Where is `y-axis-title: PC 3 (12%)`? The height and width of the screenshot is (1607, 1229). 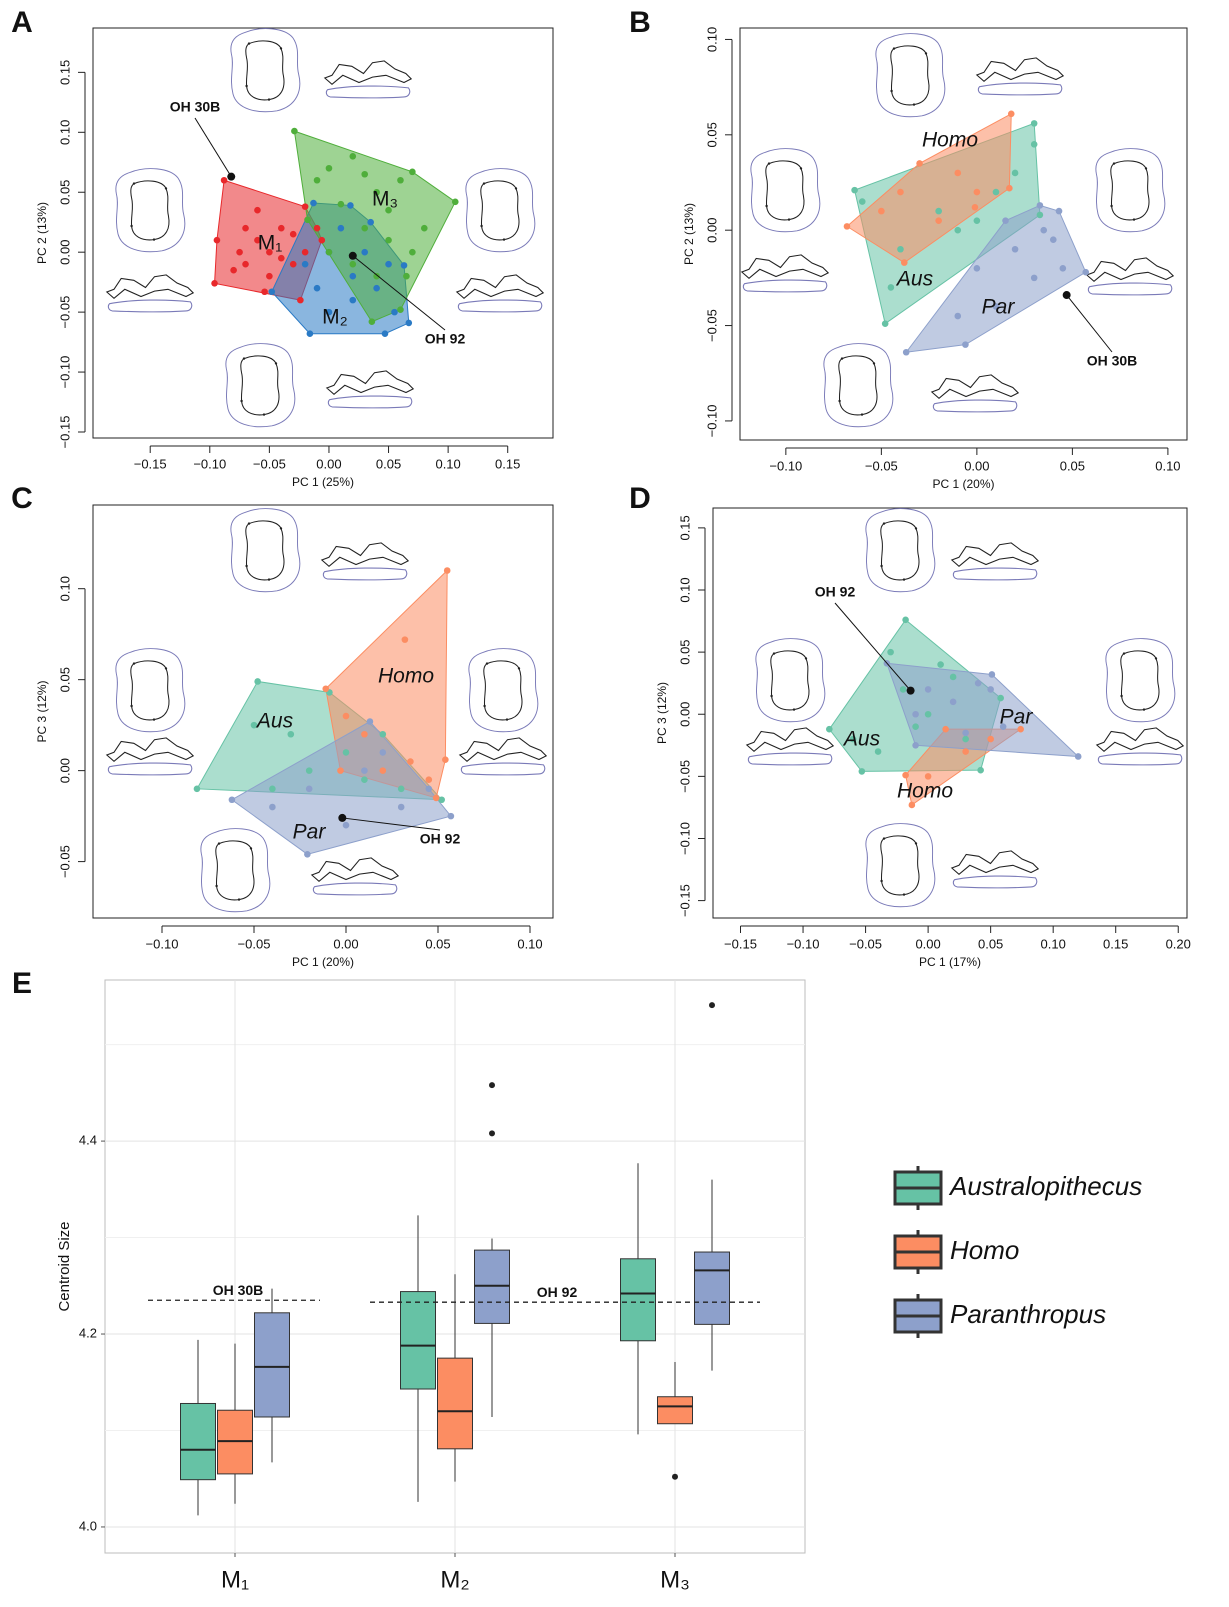
y-axis-title: PC 3 (12%) is located at coordinates (662, 713).